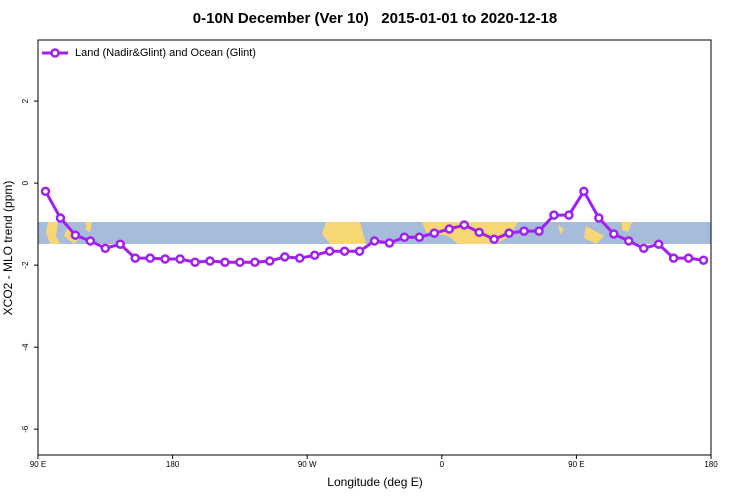 This screenshot has width=750, height=500. What do you see at coordinates (374, 482) in the screenshot?
I see `x-axis-label: Longitude (deg E)` at bounding box center [374, 482].